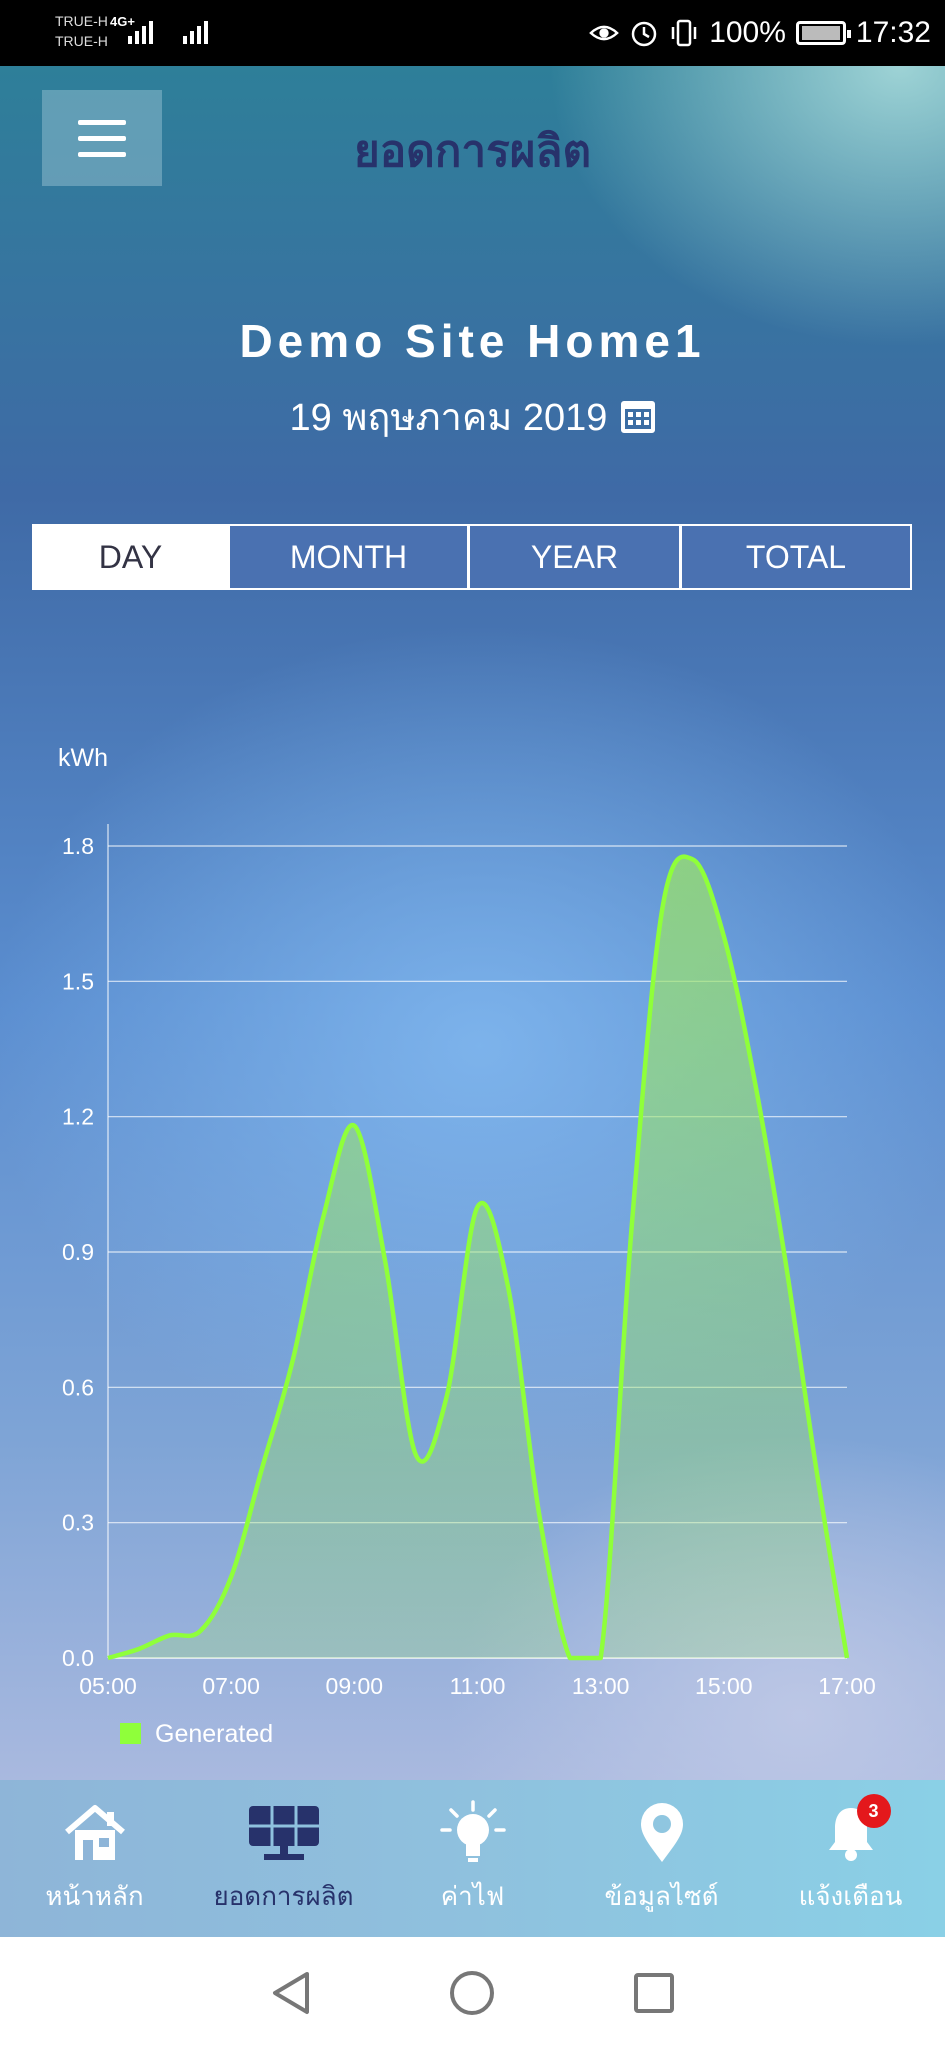  What do you see at coordinates (684, 33) in the screenshot?
I see `vibrate-icon` at bounding box center [684, 33].